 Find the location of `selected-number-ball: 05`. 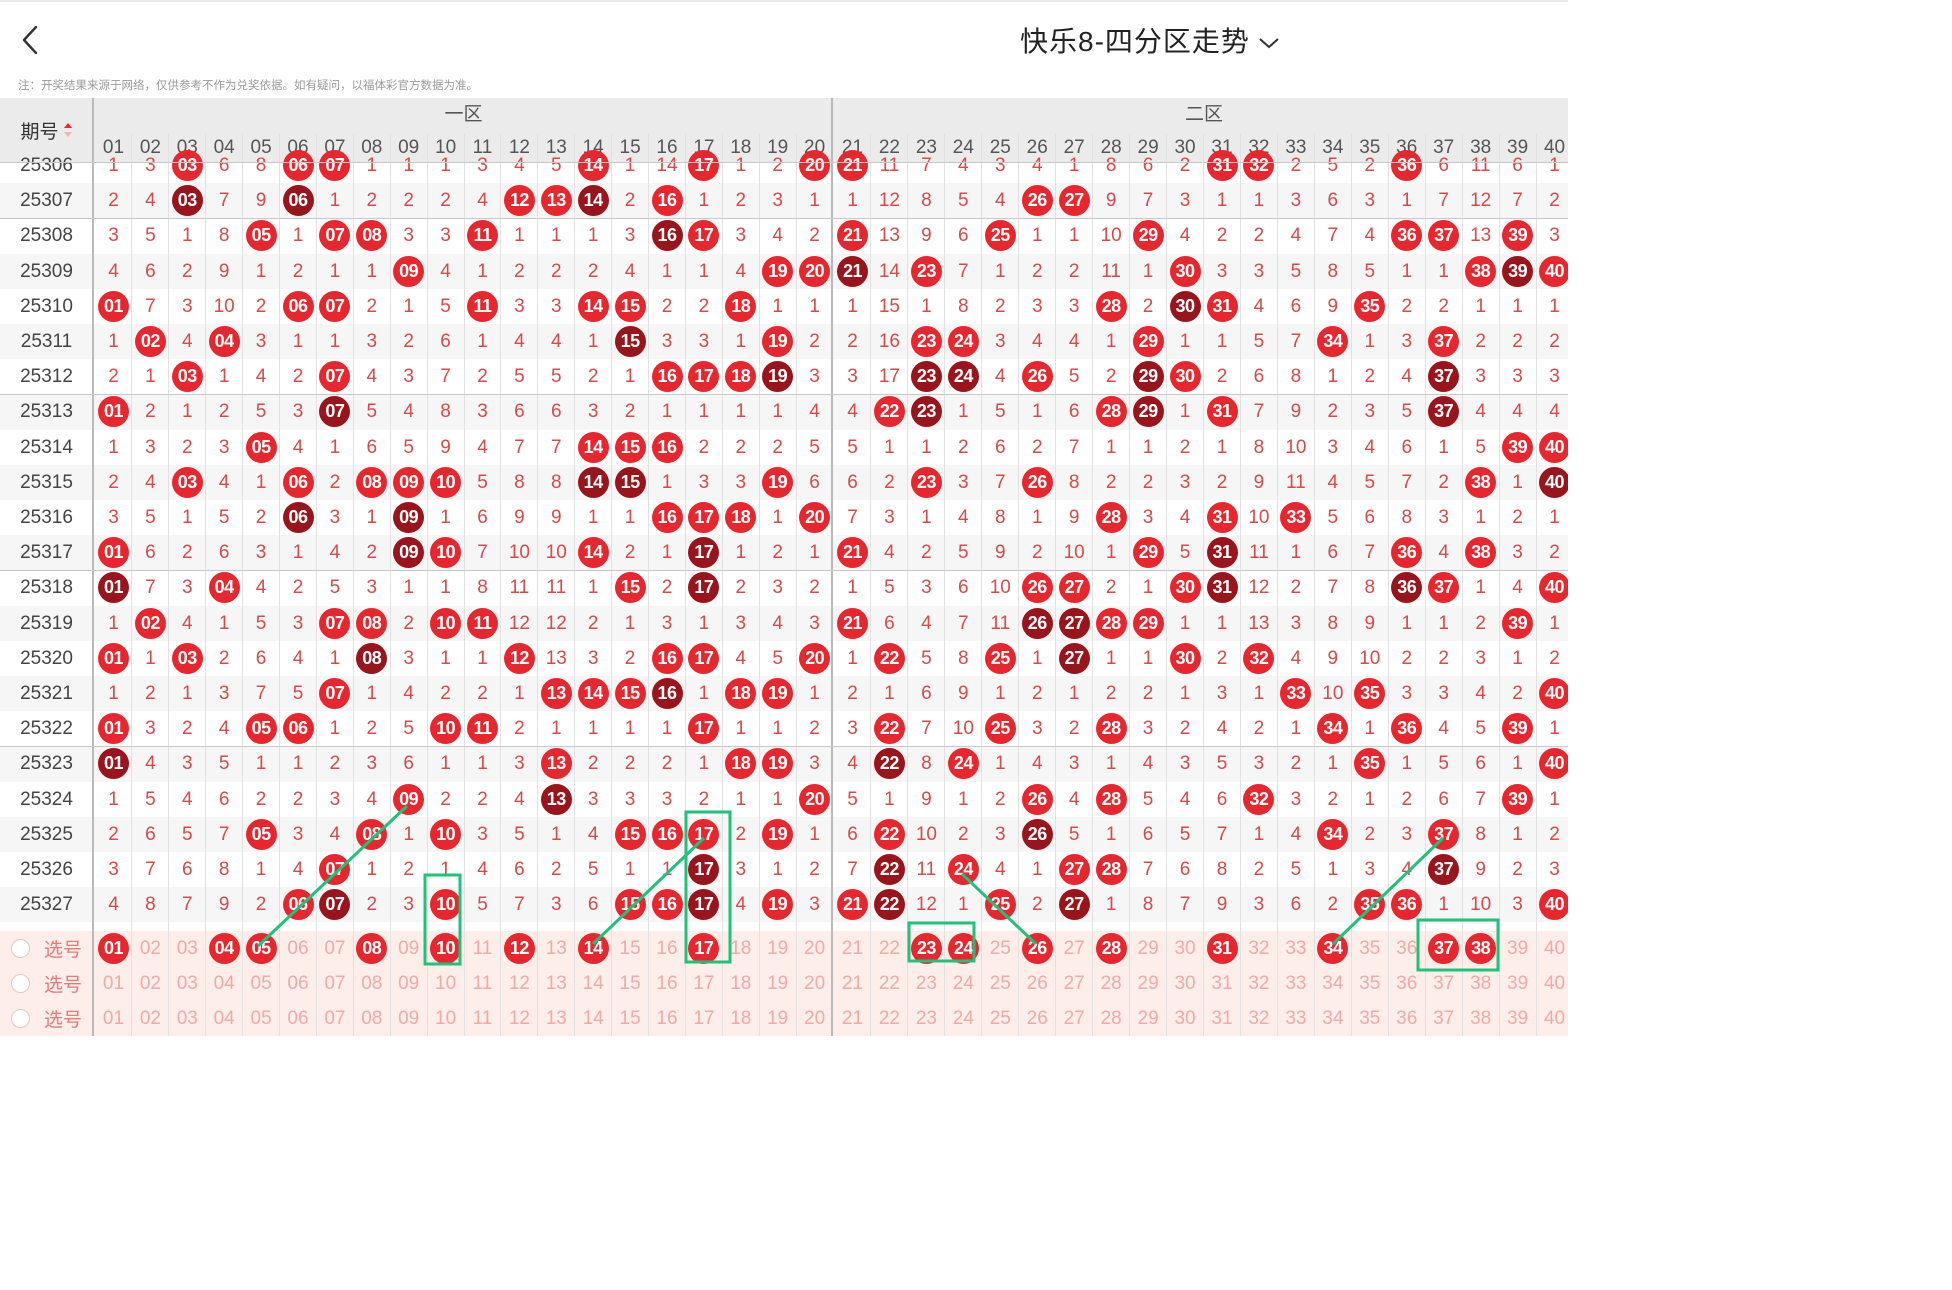

selected-number-ball: 05 is located at coordinates (261, 948).